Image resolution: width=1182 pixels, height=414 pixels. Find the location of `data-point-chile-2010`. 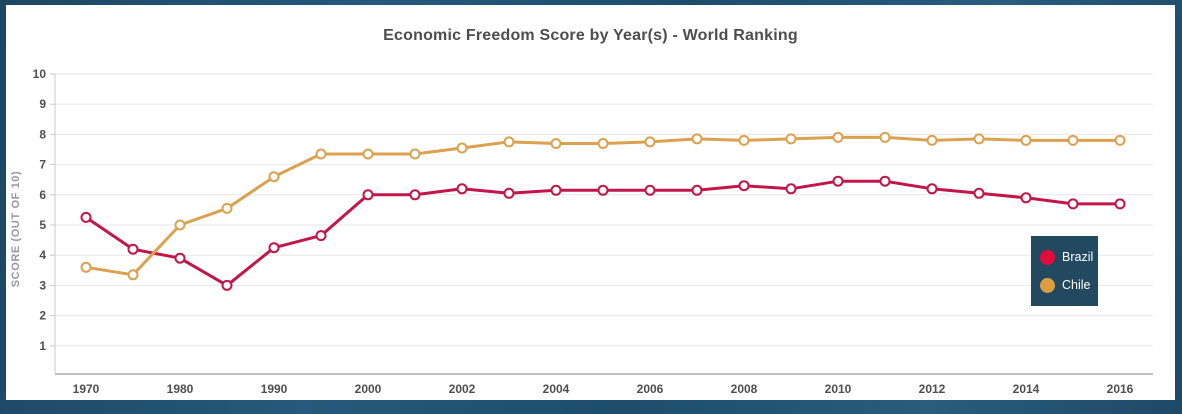

data-point-chile-2010 is located at coordinates (838, 137).